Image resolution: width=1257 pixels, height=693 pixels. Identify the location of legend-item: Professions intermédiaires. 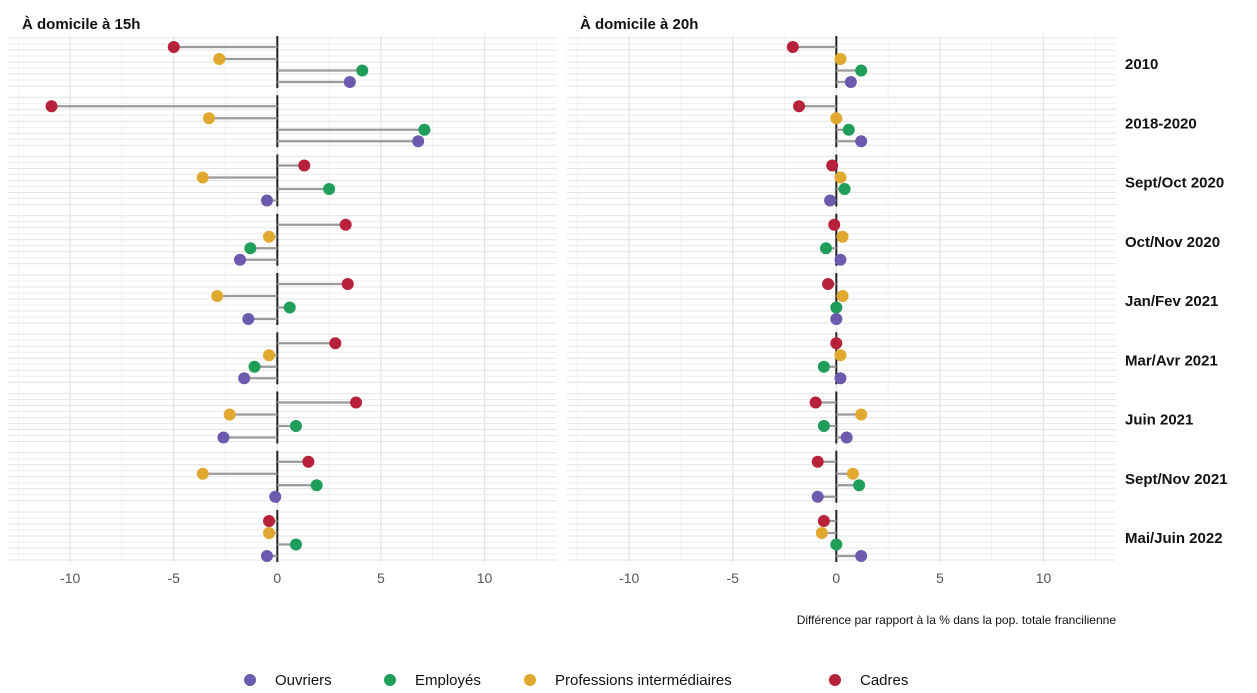
(628, 680).